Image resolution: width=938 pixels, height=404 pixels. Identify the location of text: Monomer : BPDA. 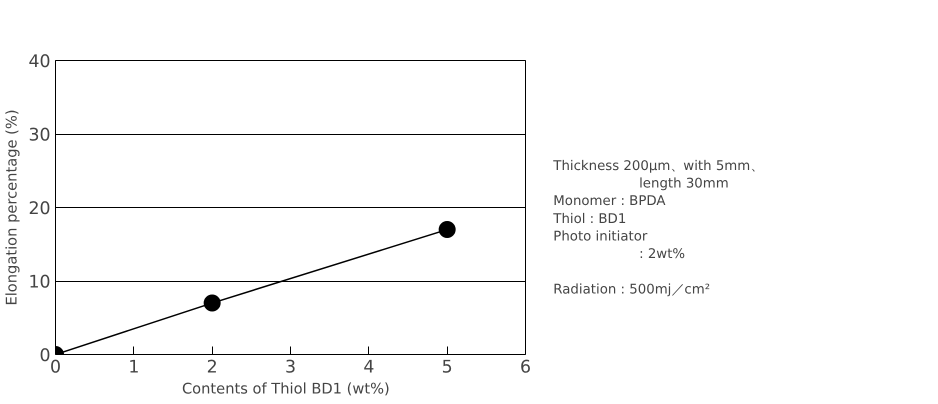
(609, 202).